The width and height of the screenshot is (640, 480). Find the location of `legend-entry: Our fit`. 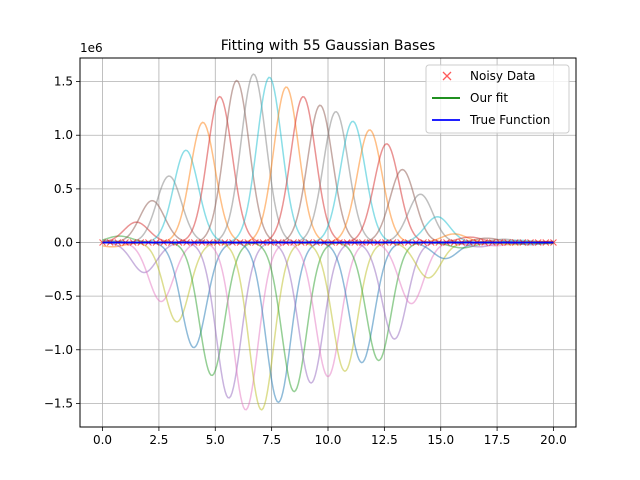

legend-entry: Our fit is located at coordinates (470, 98).